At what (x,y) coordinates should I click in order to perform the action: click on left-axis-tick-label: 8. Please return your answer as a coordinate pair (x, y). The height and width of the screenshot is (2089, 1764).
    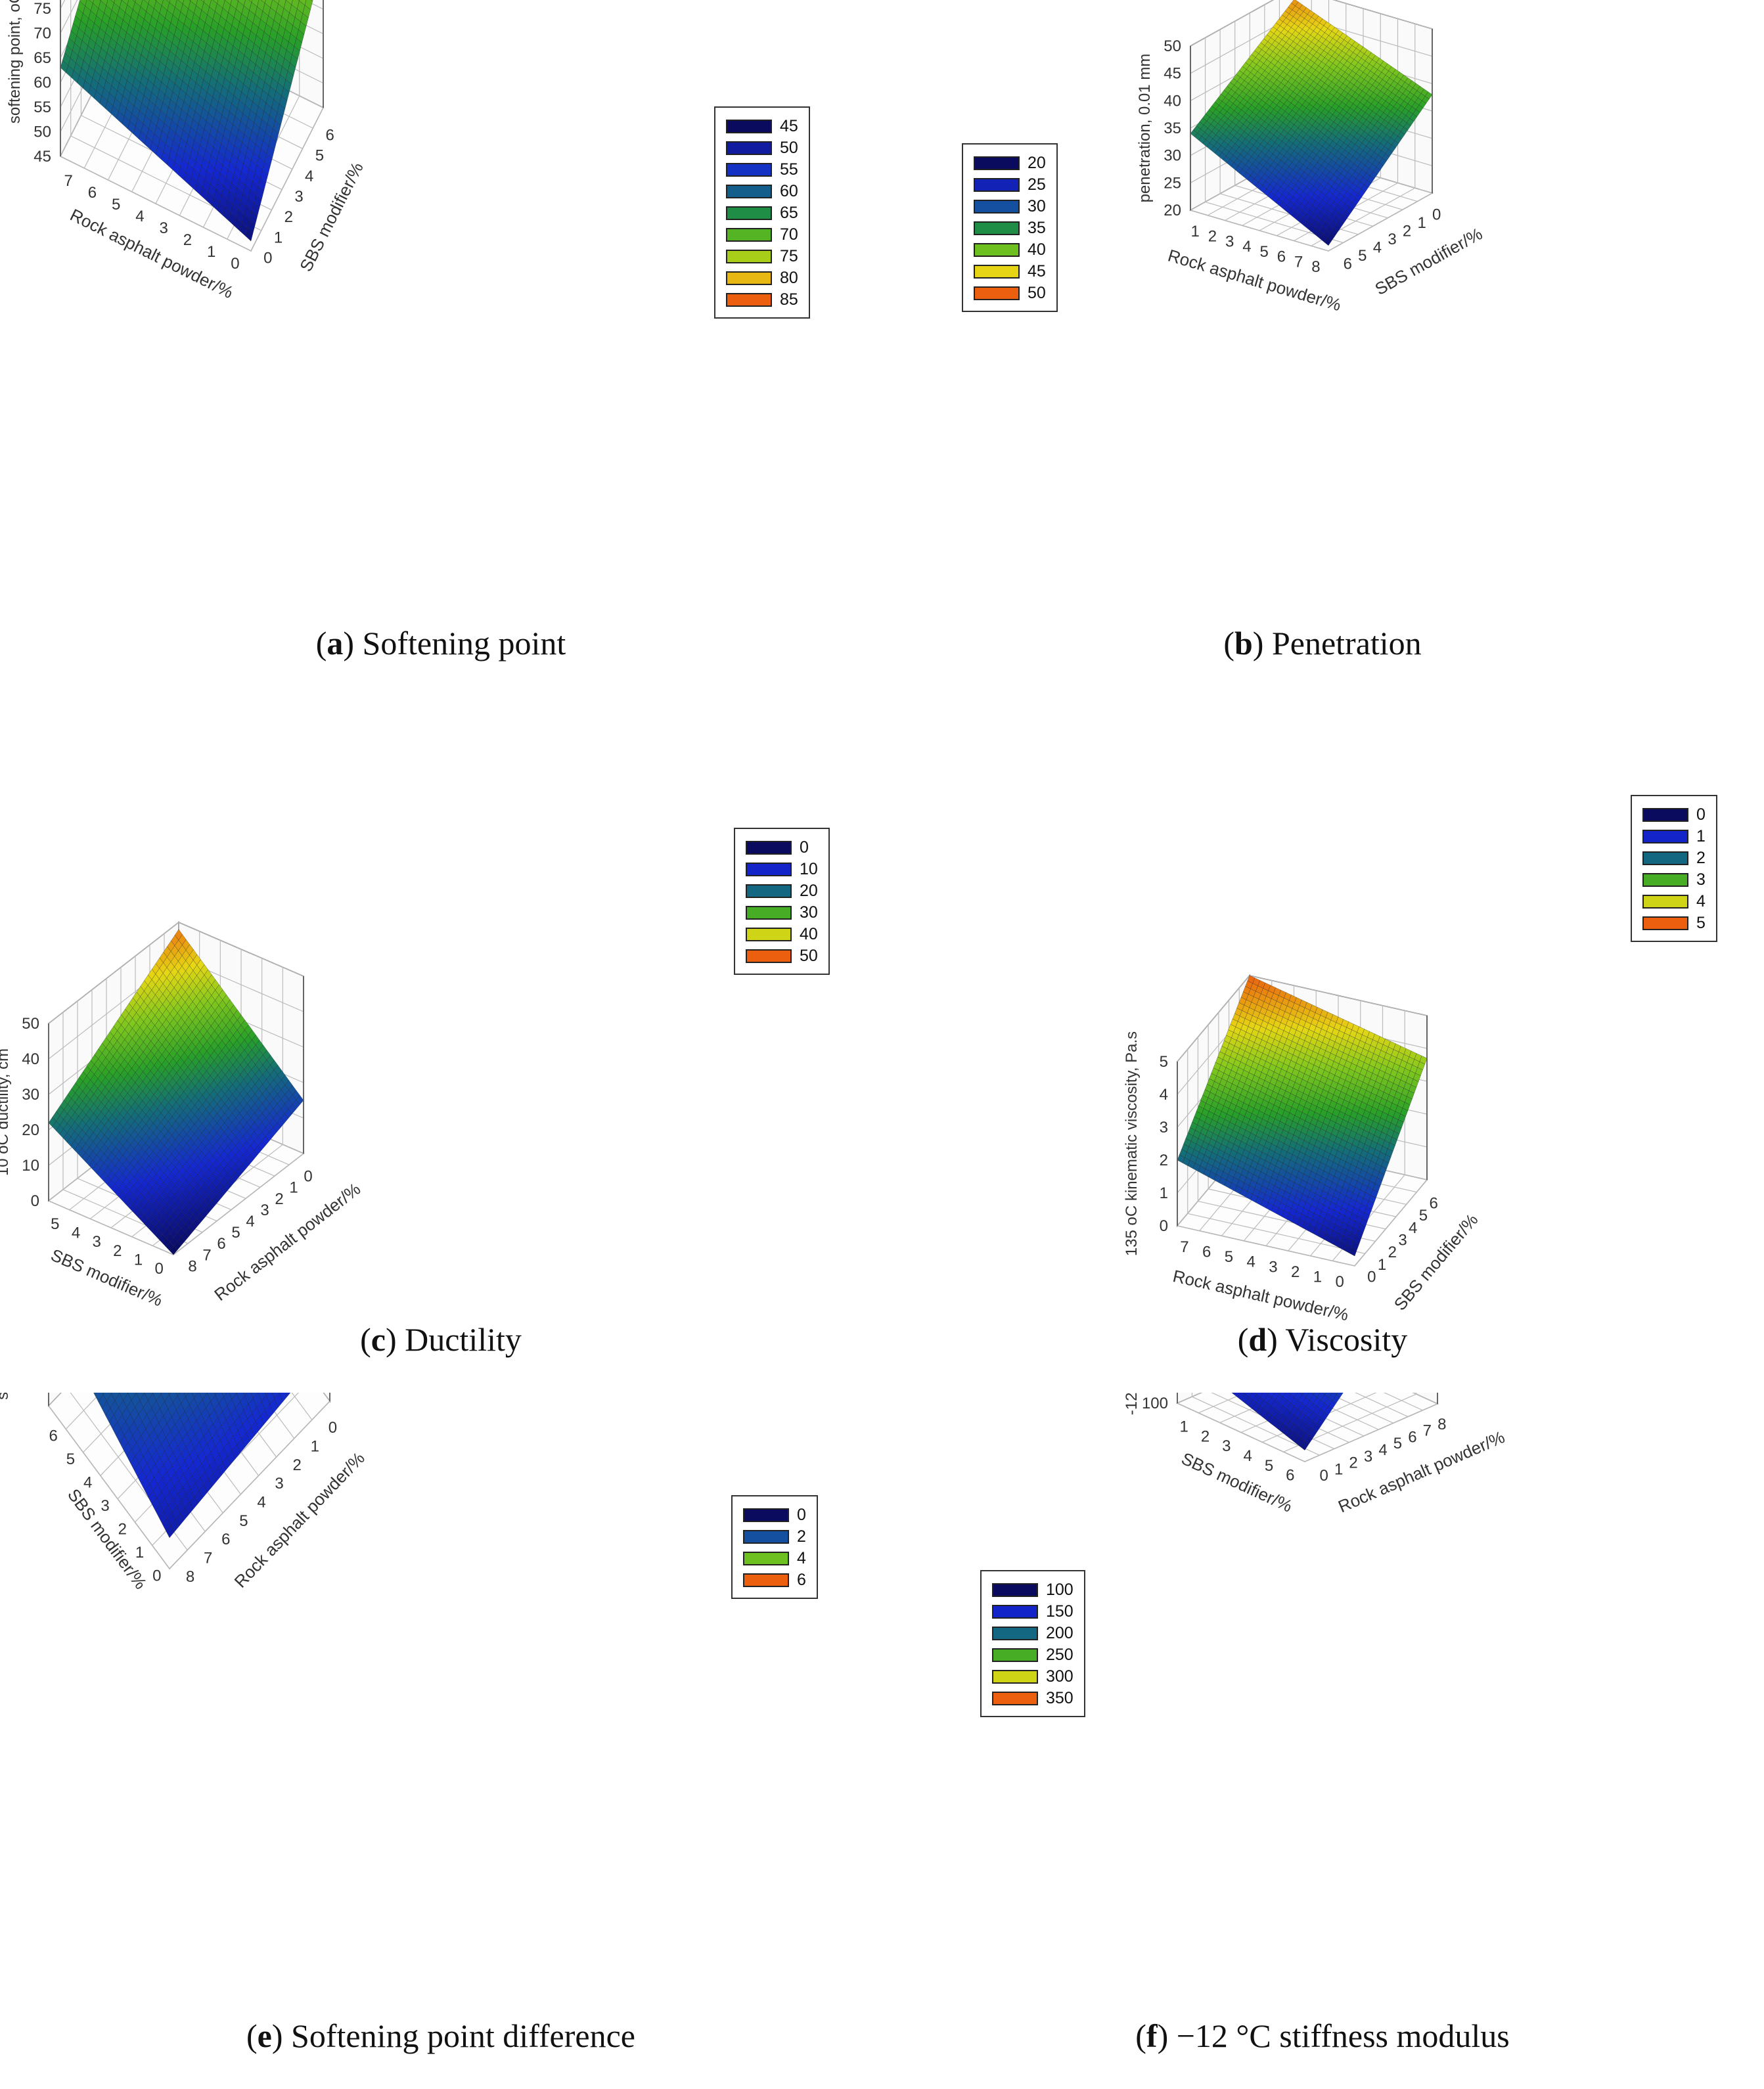
    Looking at the image, I should click on (1315, 267).